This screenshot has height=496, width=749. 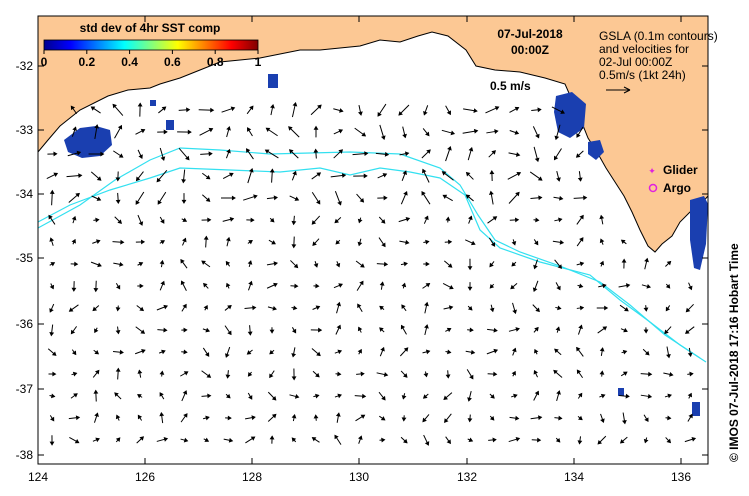 I want to click on info-line-3: 02-Jul 00:00Z, so click(x=635, y=62).